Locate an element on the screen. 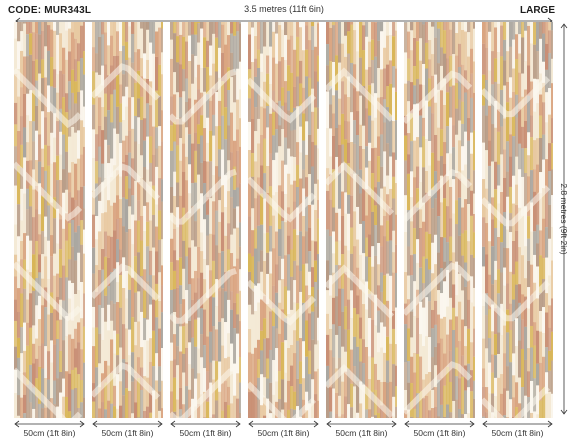 The height and width of the screenshot is (448, 581). product-code: CODE: MUR343L is located at coordinates (50, 10).